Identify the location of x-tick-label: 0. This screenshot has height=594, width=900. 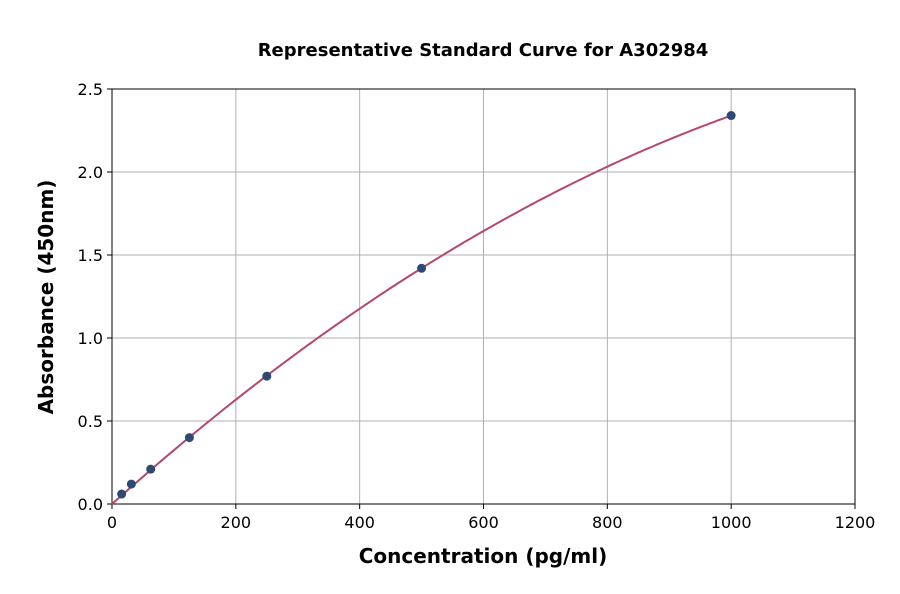
(112, 522).